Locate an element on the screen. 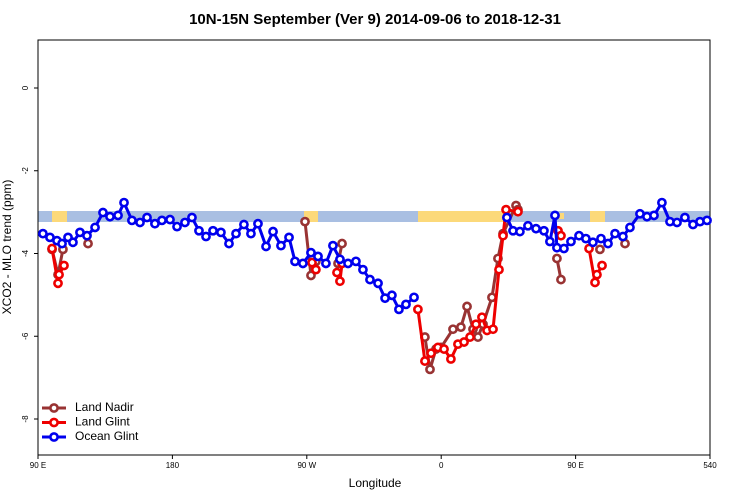 The image size is (750, 500). x-tick-label: 180 is located at coordinates (173, 465).